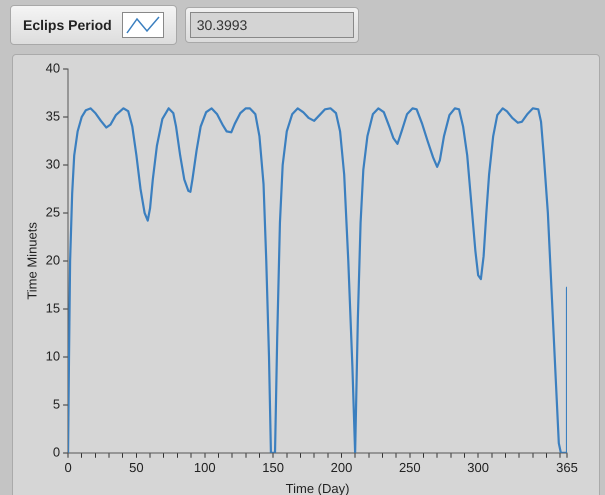 Image resolution: width=605 pixels, height=495 pixels. What do you see at coordinates (53, 356) in the screenshot?
I see `y-tick-label: 10` at bounding box center [53, 356].